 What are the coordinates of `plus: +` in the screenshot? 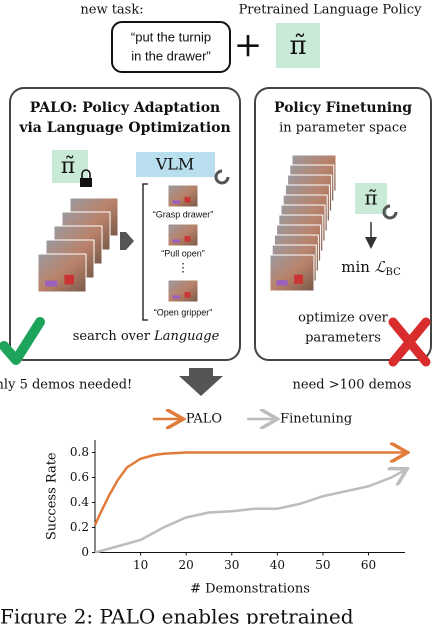 It's located at (248, 45).